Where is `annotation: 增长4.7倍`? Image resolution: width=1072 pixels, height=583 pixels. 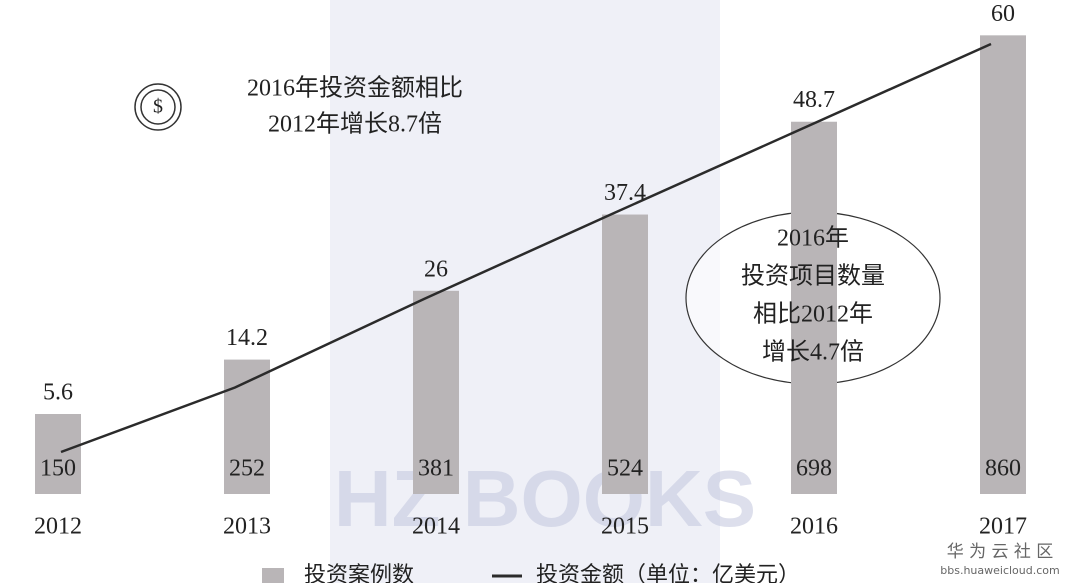
annotation: 增长4.7倍 is located at coordinates (813, 352).